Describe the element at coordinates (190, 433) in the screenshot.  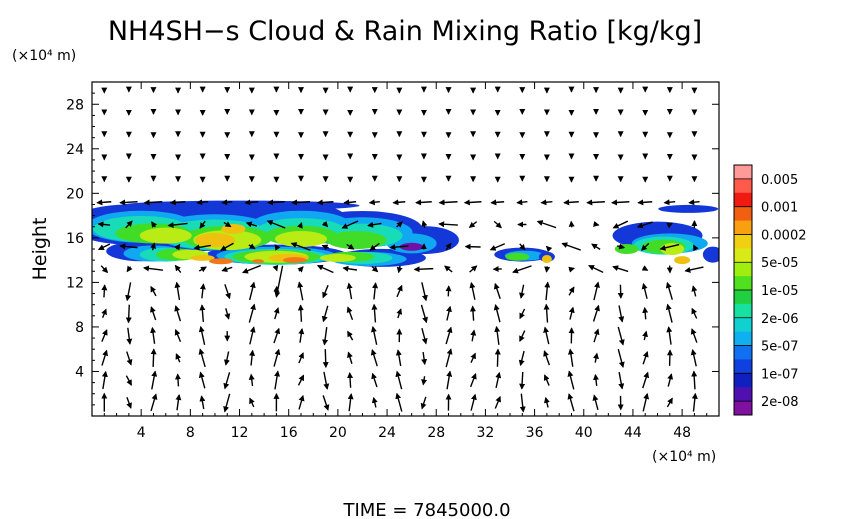
I see `x-tick-label: 8` at that location.